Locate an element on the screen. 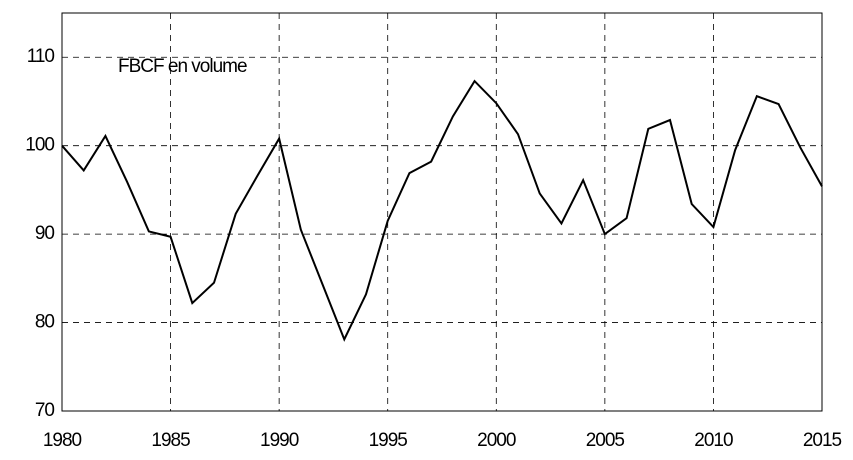  x-tick-label: 1990 is located at coordinates (279, 440).